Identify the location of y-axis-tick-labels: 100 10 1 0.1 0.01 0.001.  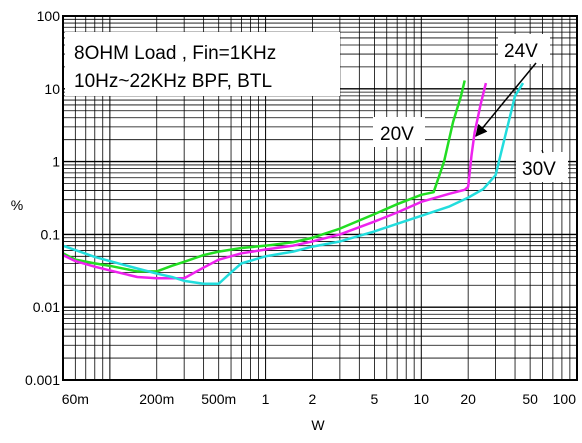
(42, 198).